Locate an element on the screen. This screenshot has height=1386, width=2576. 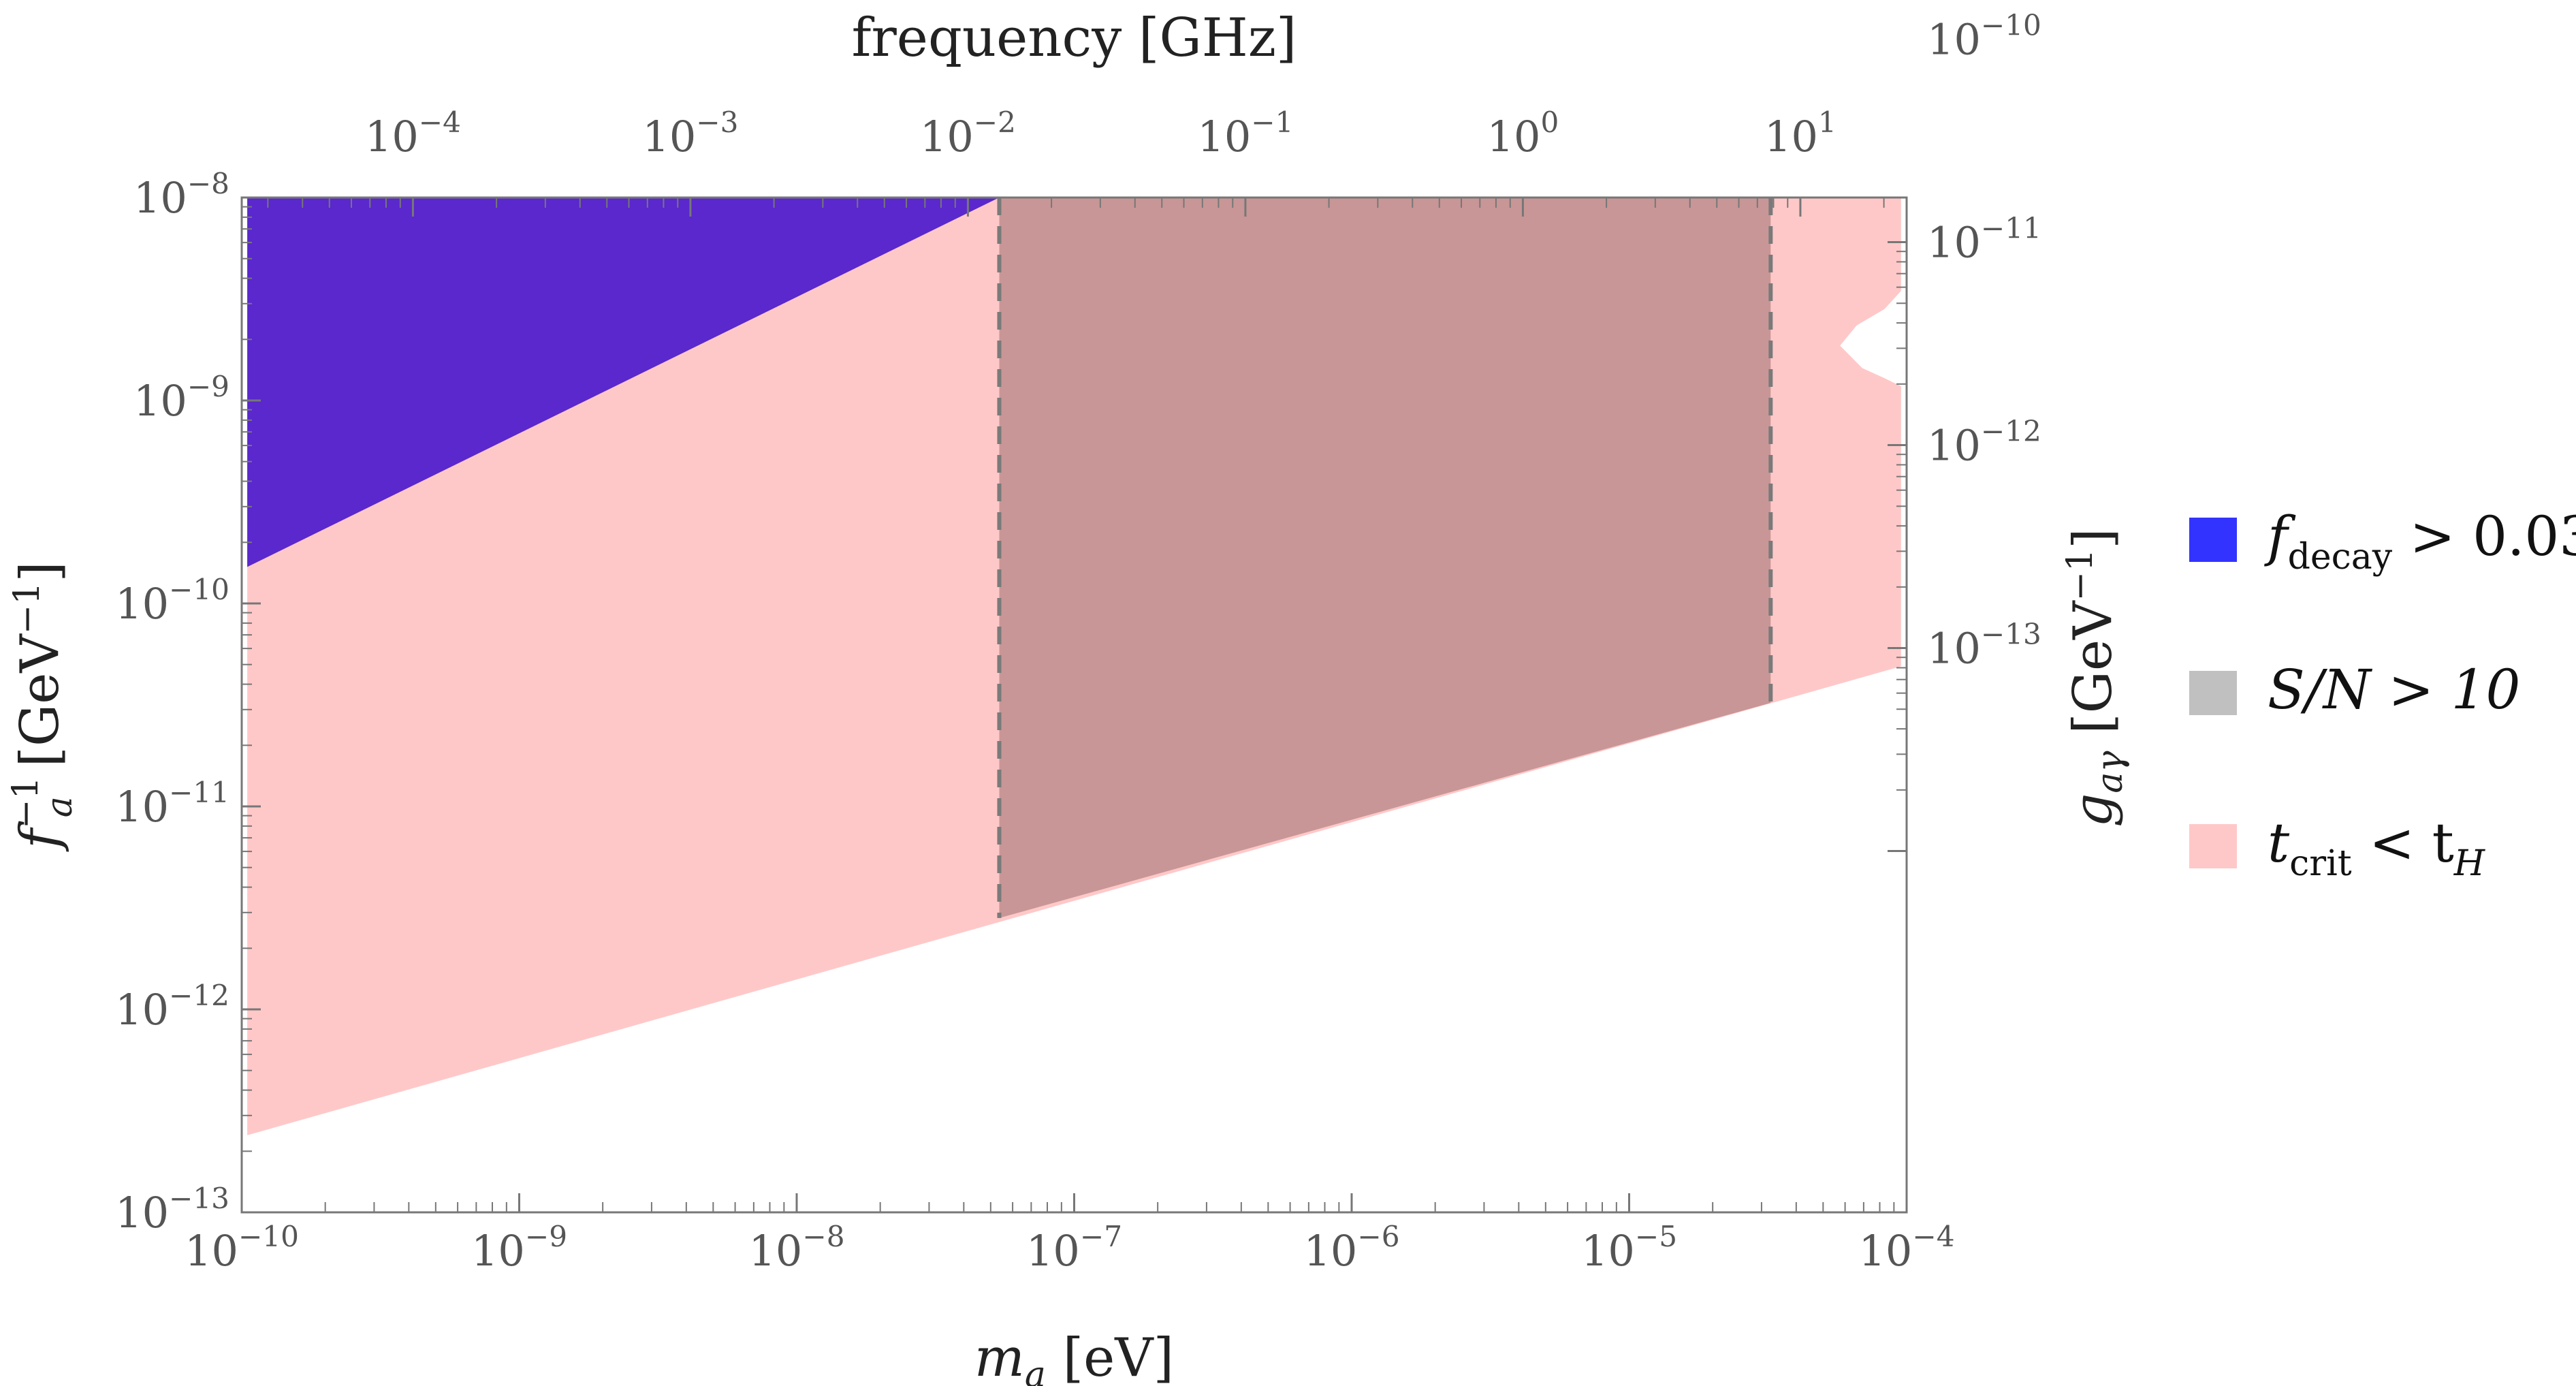
x-tick-label: 10⁻⁷ is located at coordinates (1074, 1248).